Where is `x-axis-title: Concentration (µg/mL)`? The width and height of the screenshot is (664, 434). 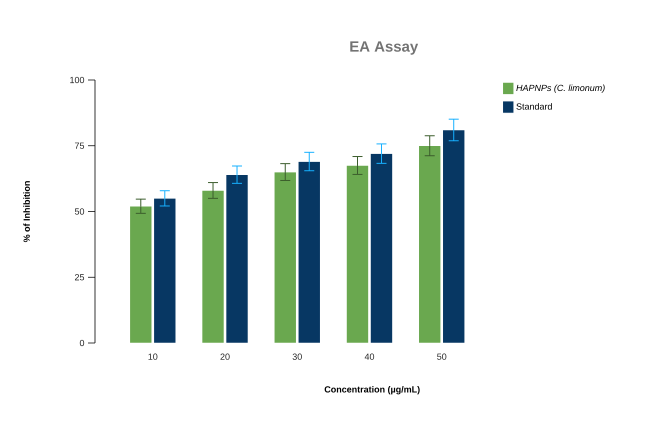 x-axis-title: Concentration (µg/mL) is located at coordinates (372, 390).